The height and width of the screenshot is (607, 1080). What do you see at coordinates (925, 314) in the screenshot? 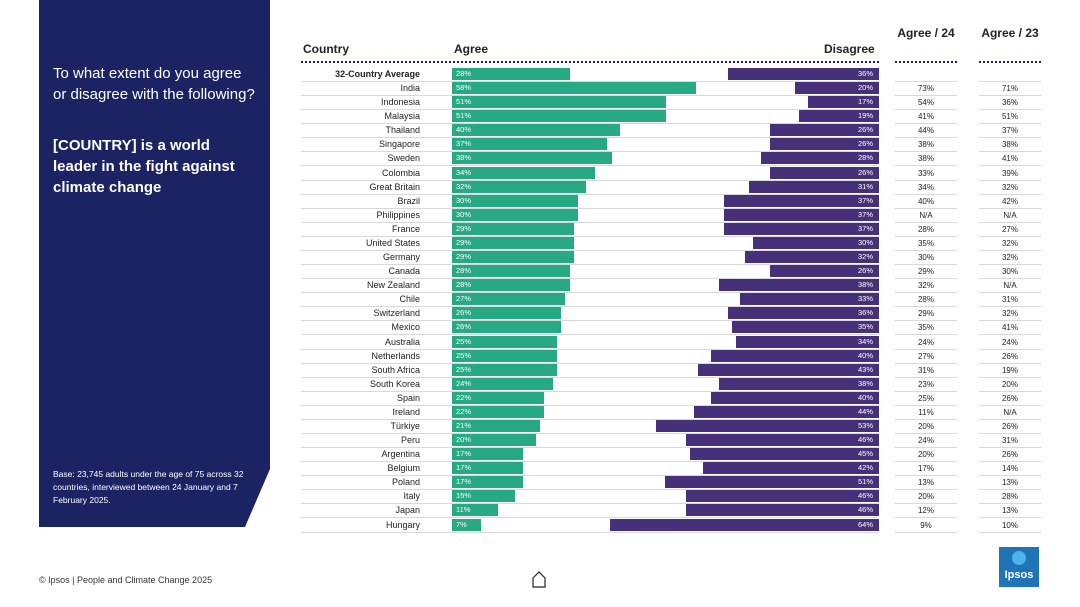
I see `agree-24-value: 29%` at bounding box center [925, 314].